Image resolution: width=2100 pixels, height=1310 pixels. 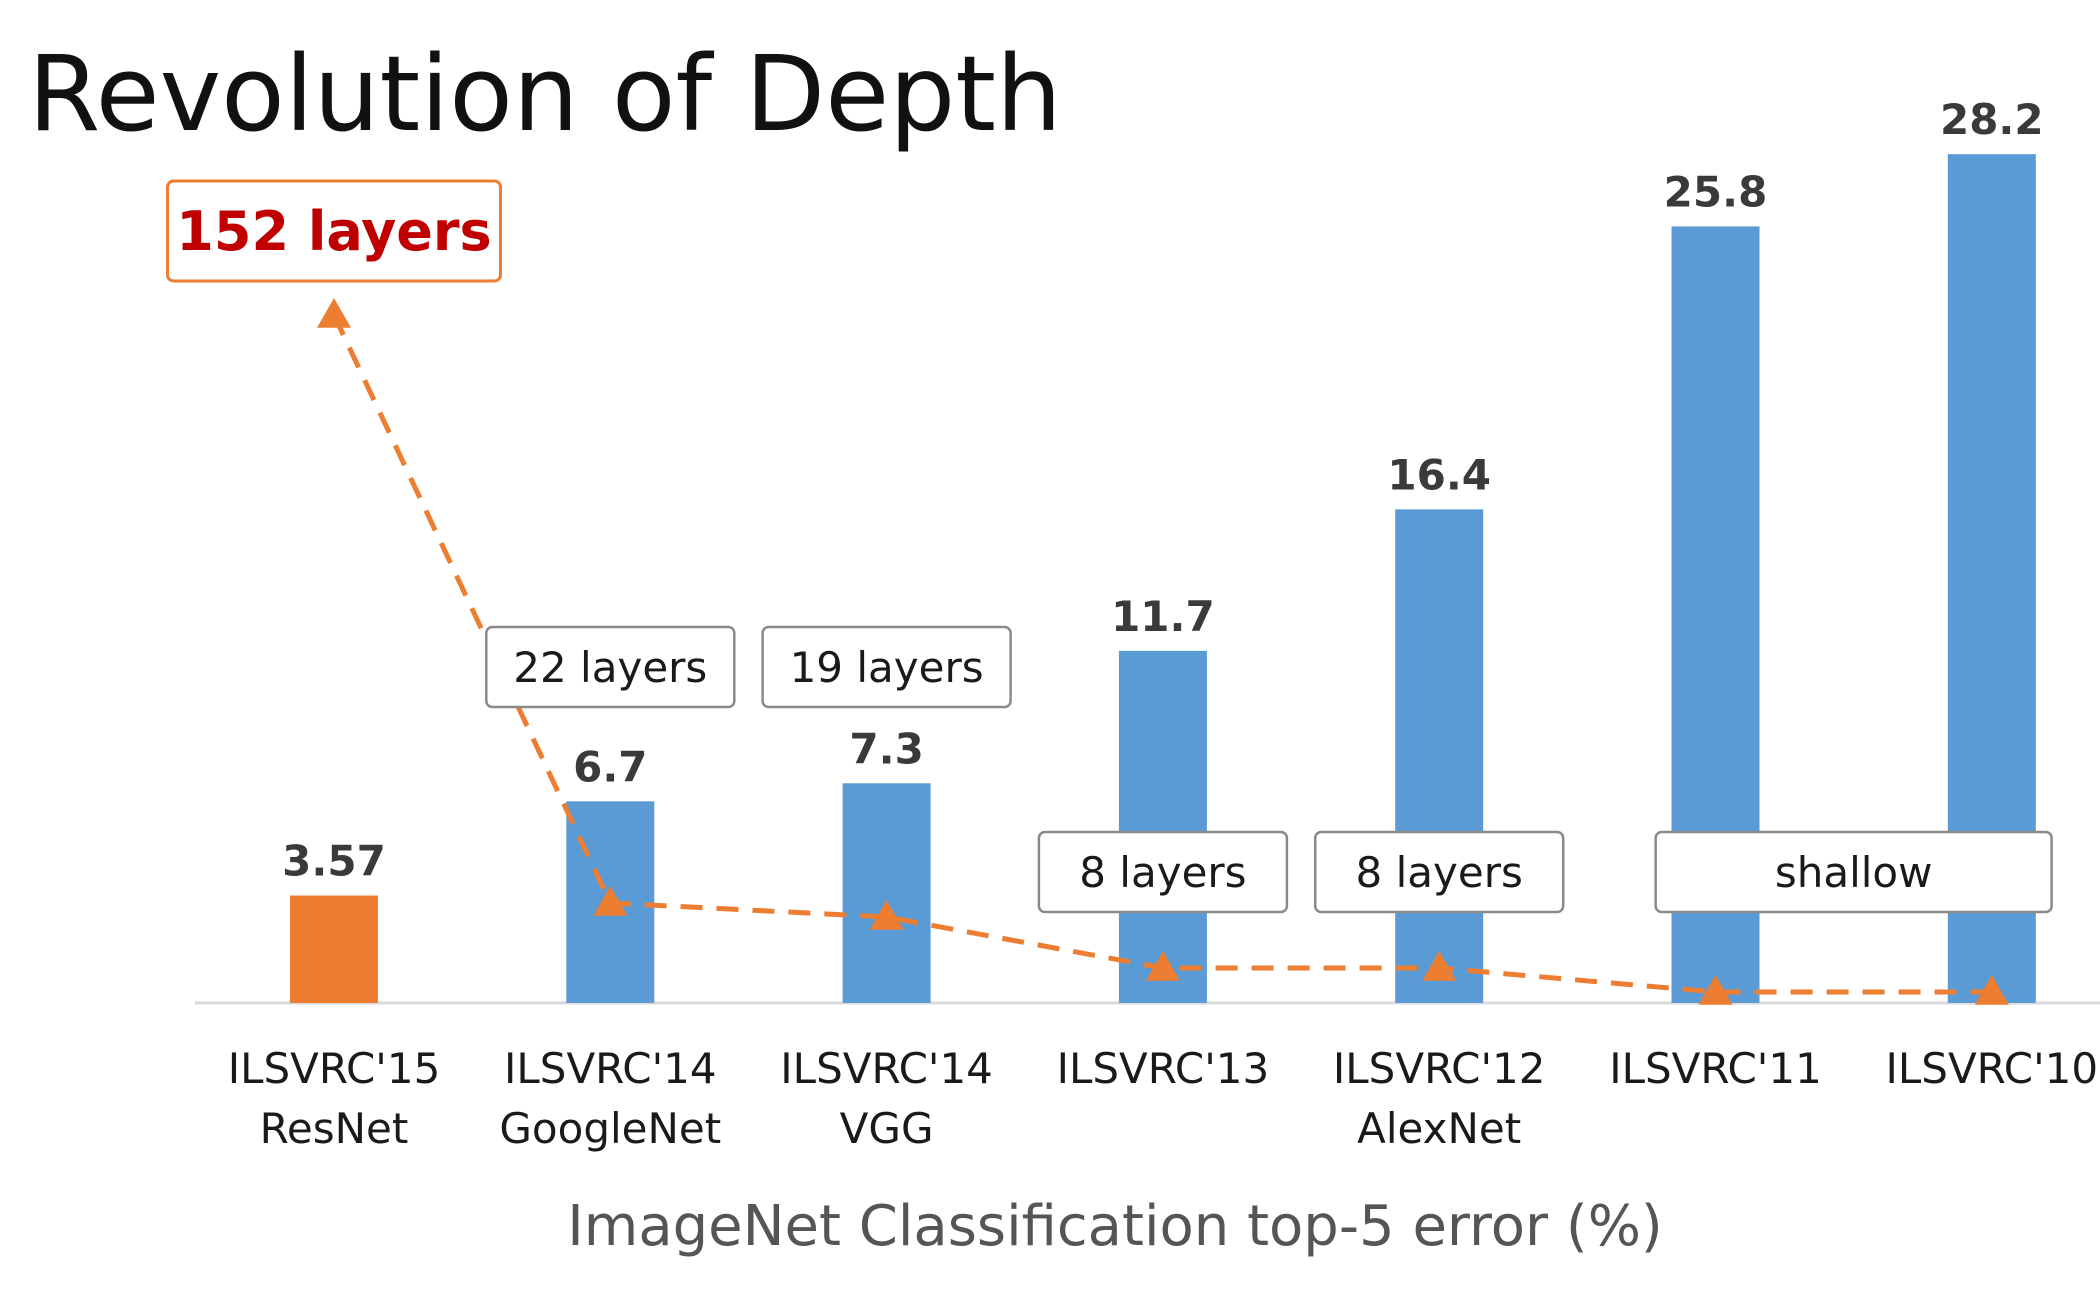 I want to click on value-label: 11.7, so click(x=1163, y=616).